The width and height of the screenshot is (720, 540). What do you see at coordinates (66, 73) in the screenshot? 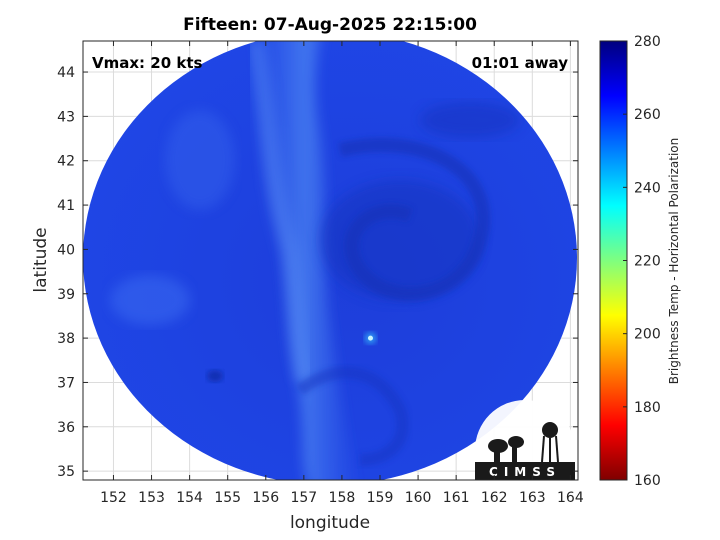
I see `y-tick-label: 44` at bounding box center [66, 73].